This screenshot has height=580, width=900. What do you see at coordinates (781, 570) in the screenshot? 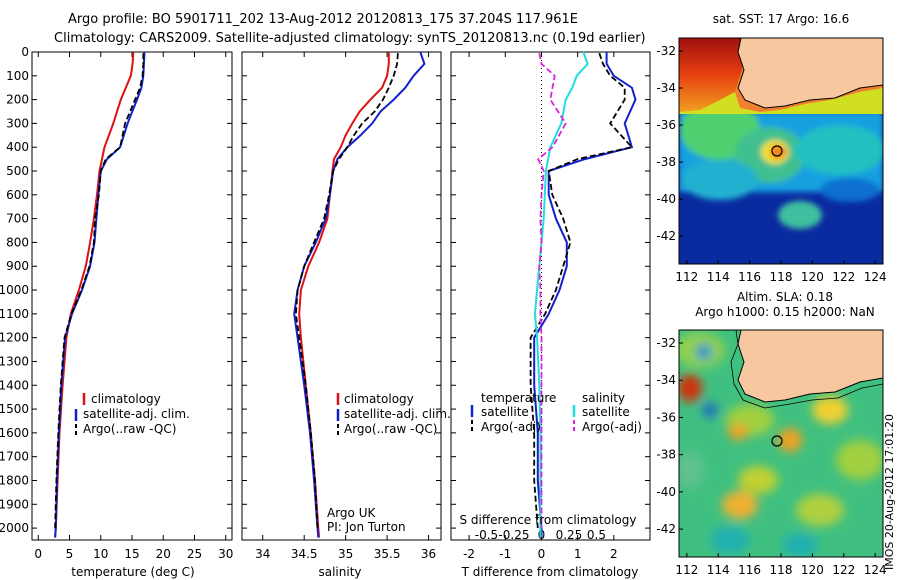
I see `map-lon-label: 118` at bounding box center [781, 570].